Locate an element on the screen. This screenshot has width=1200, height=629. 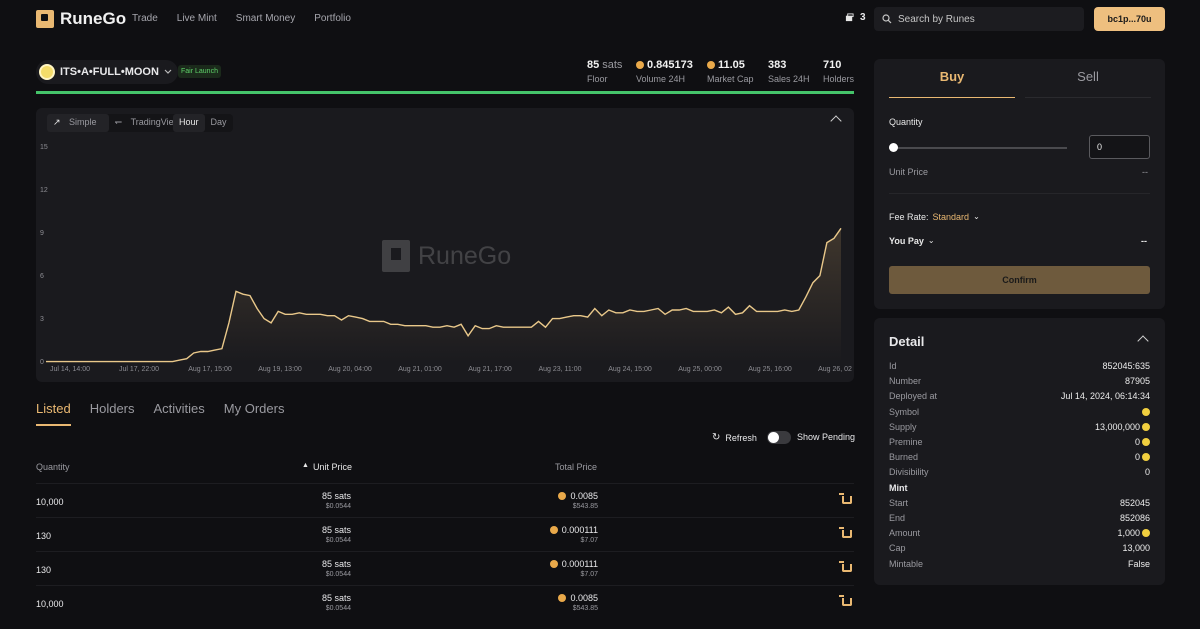
hour-tab: Hour is located at coordinates (189, 123).